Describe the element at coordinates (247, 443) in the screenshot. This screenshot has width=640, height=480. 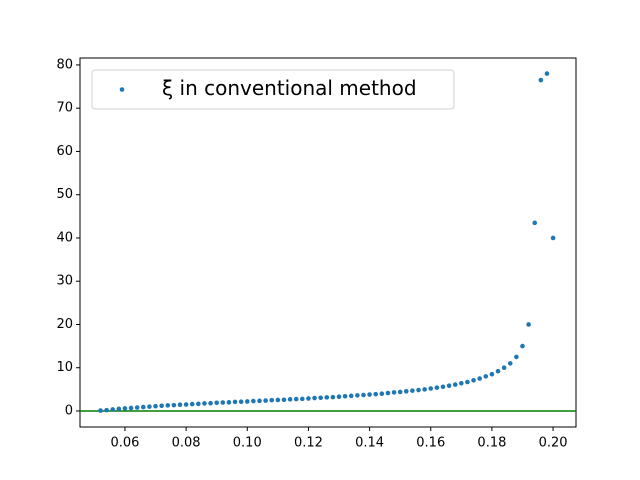
I see `x-tick-label: 0.10` at that location.